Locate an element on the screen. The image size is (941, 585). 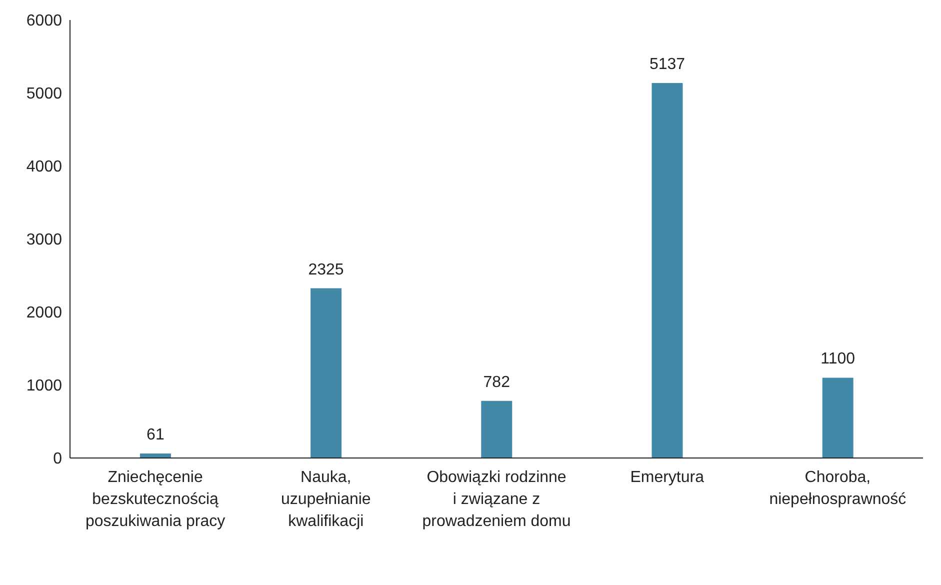
data-label: 782 is located at coordinates (496, 382).